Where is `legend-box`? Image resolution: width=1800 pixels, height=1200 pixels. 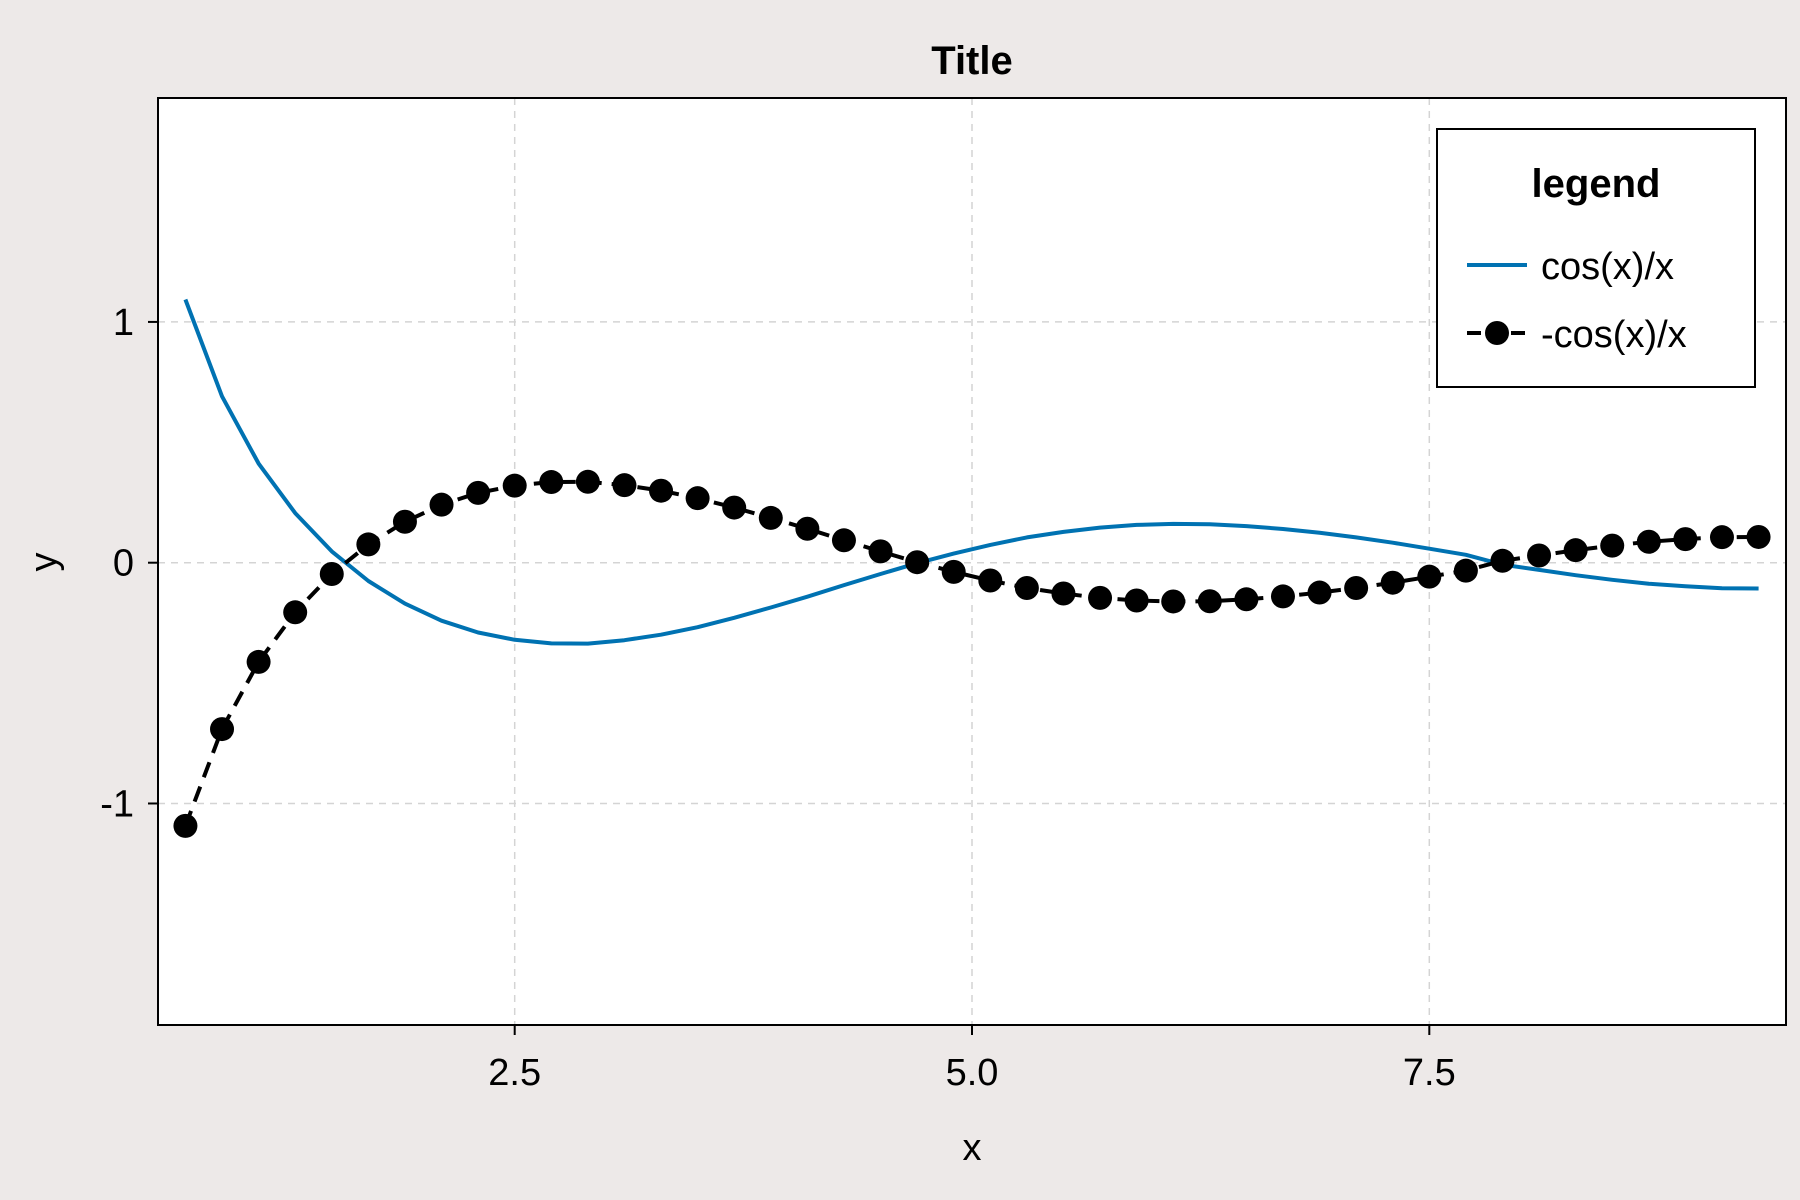 legend-box is located at coordinates (1596, 258).